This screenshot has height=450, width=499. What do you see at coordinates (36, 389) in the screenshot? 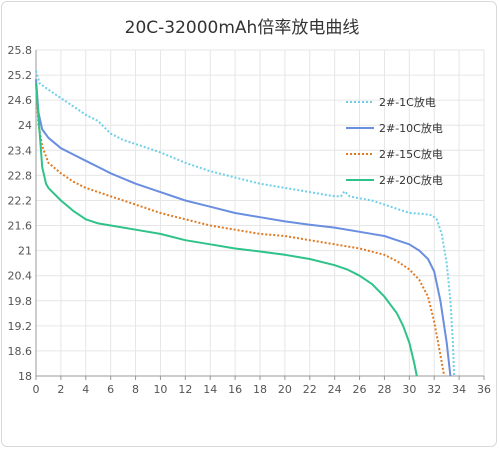
I see `x-tick-label: 0` at bounding box center [36, 389].